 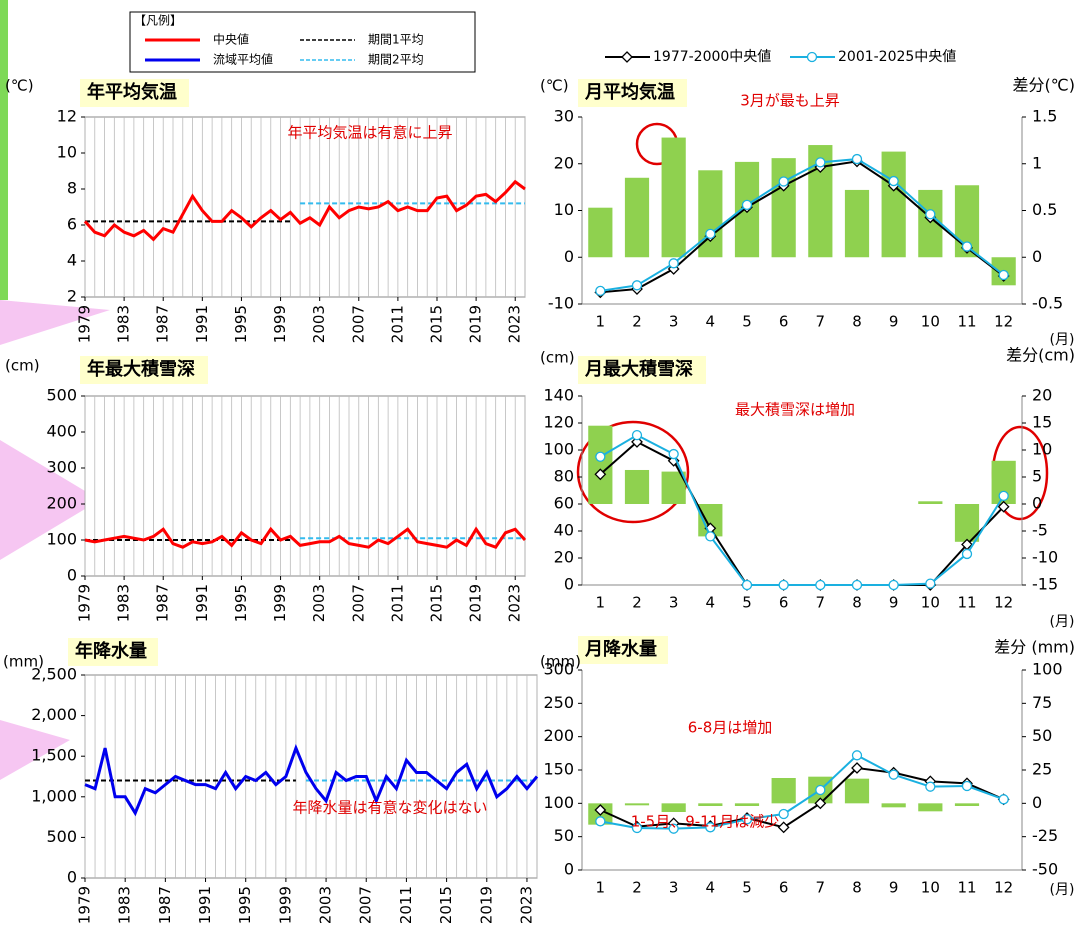 What do you see at coordinates (711, 603) in the screenshot?
I see `x-tick-label: 4` at bounding box center [711, 603].